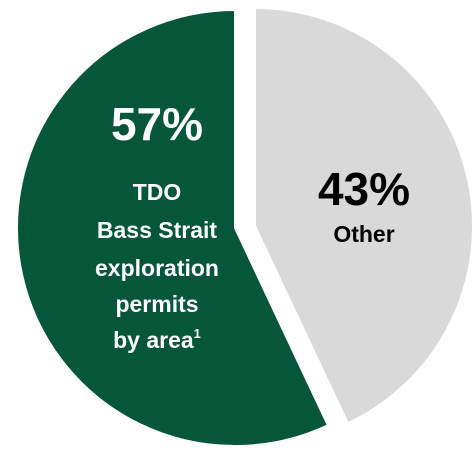  What do you see at coordinates (157, 230) in the screenshot?
I see `slice-label-tdo-line: Bass Strait` at bounding box center [157, 230].